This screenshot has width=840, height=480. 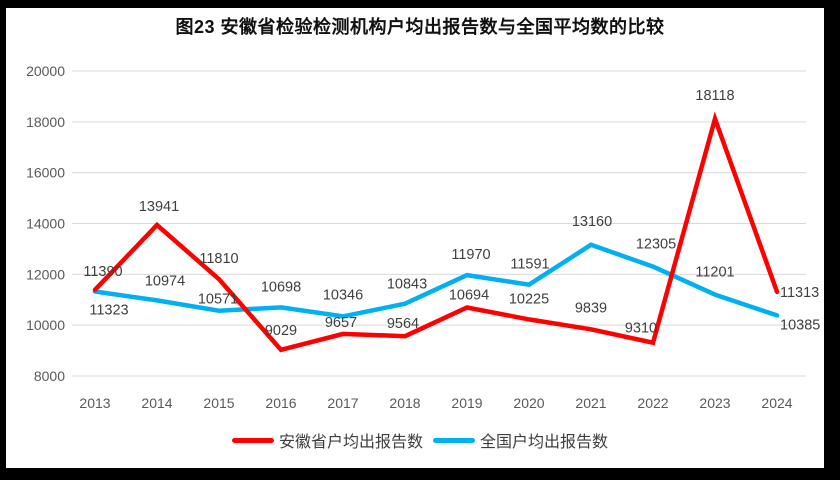 What do you see at coordinates (656, 245) in the screenshot?
I see `data-label: 12305` at bounding box center [656, 245].